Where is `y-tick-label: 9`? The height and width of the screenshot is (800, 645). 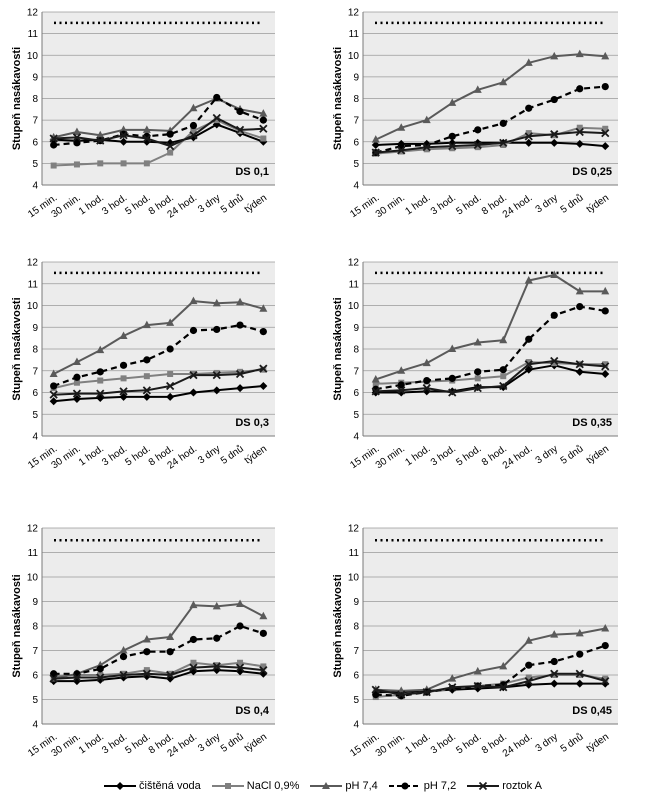 y-tick-label: 9 is located at coordinates (356, 77).